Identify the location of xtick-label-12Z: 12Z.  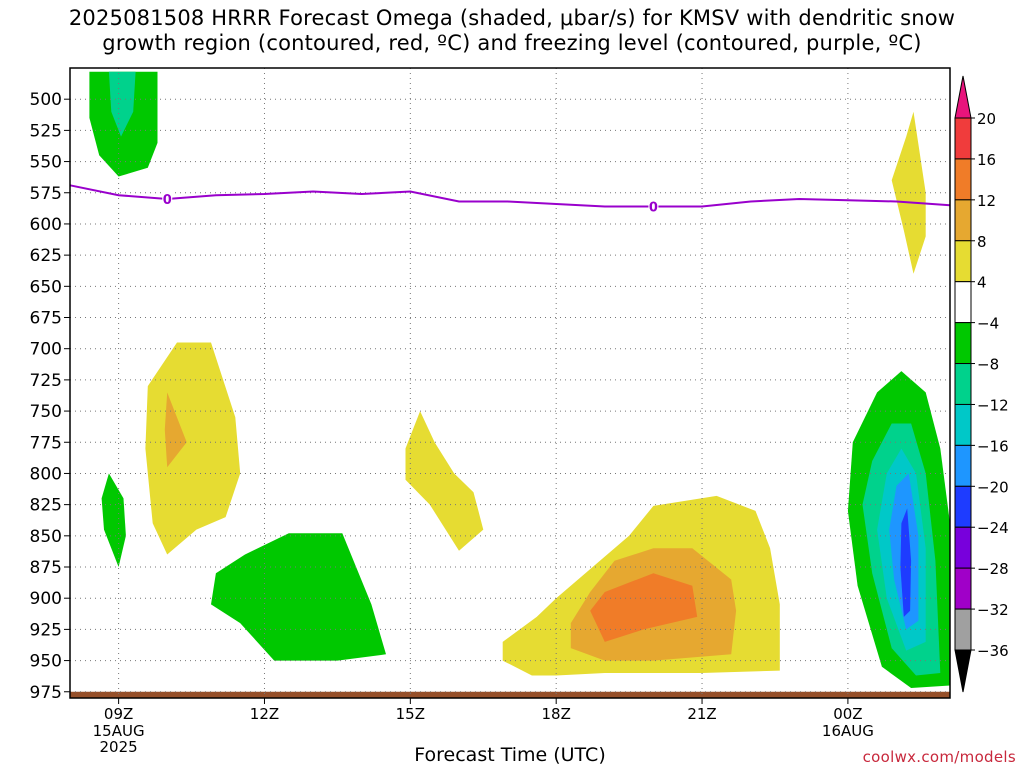
(264, 714).